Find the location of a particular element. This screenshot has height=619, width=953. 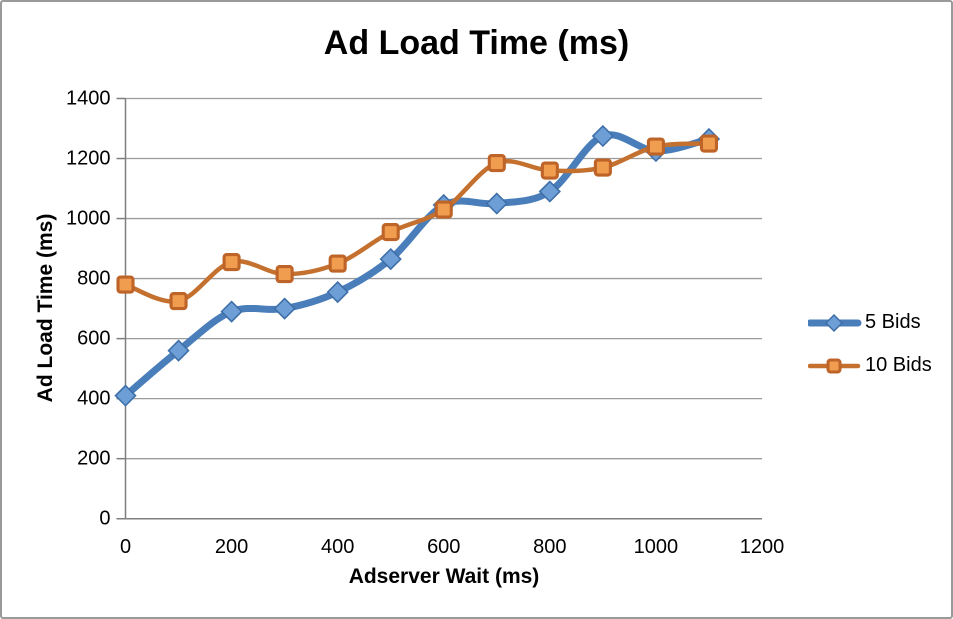

legend: 5 Bids 10 Bids is located at coordinates (870, 344).